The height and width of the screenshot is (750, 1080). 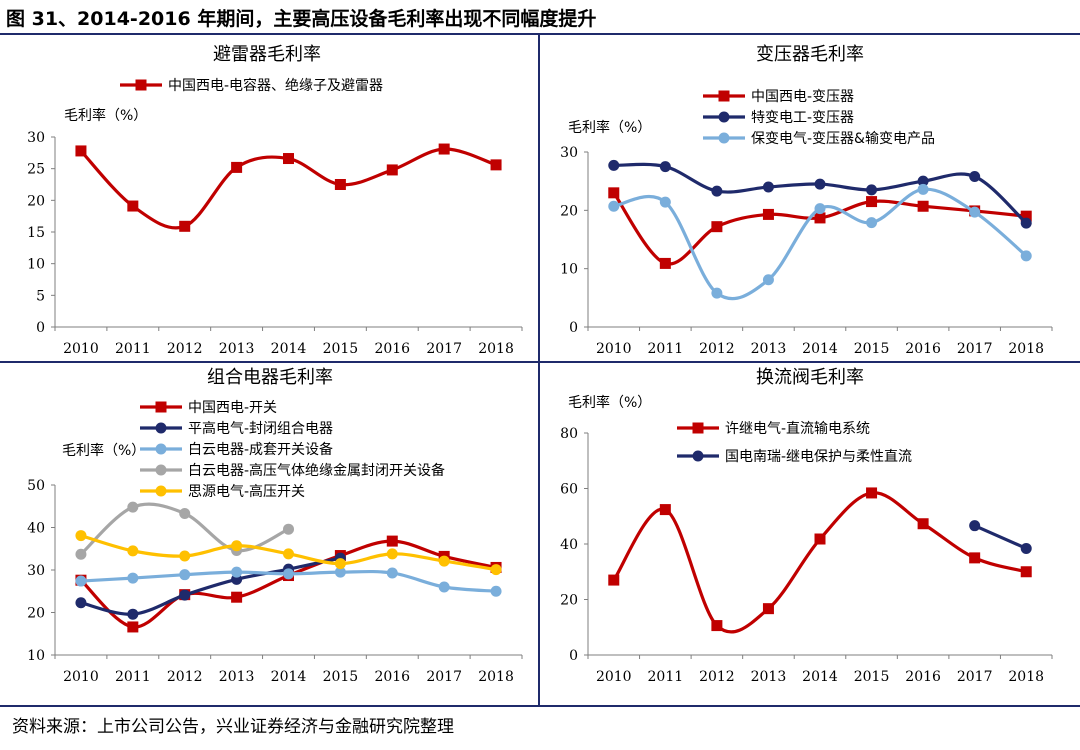 What do you see at coordinates (773, 428) in the screenshot?
I see `legend-item: 许继电气-直流输电系统` at bounding box center [773, 428].